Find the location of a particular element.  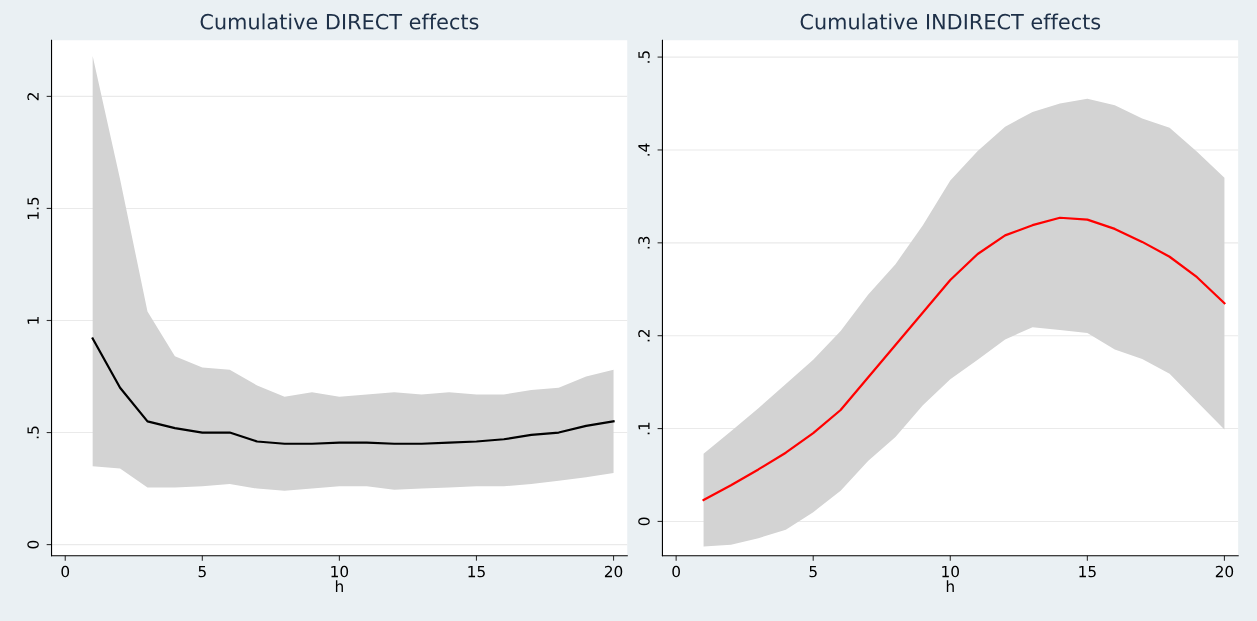

y-tick-label: 2 is located at coordinates (33, 97).